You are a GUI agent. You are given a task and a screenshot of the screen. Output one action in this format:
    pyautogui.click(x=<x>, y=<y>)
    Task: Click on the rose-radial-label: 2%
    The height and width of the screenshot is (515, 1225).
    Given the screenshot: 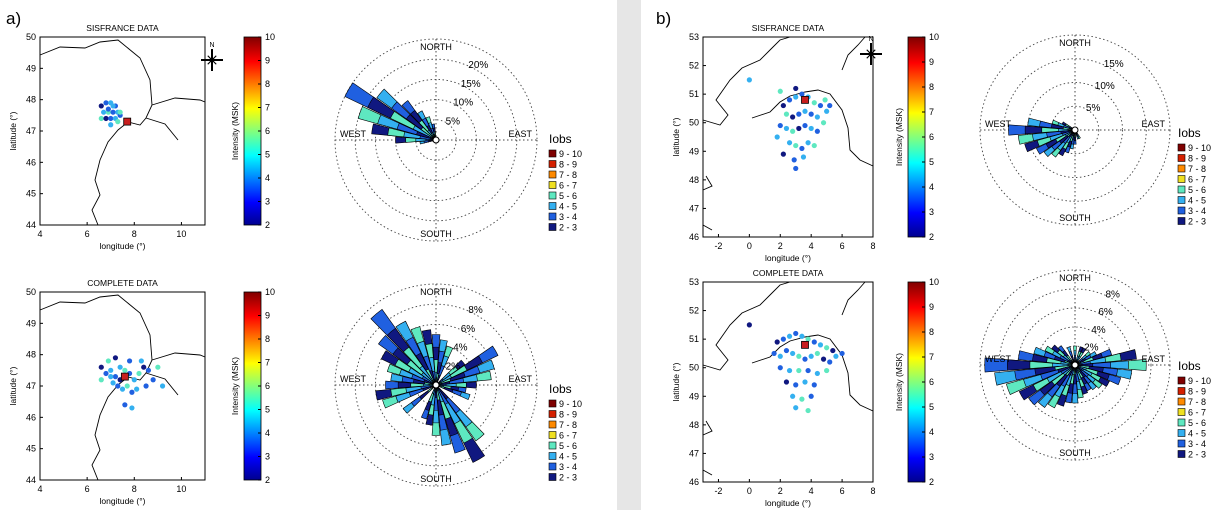 What is the action you would take?
    pyautogui.click(x=1091, y=347)
    